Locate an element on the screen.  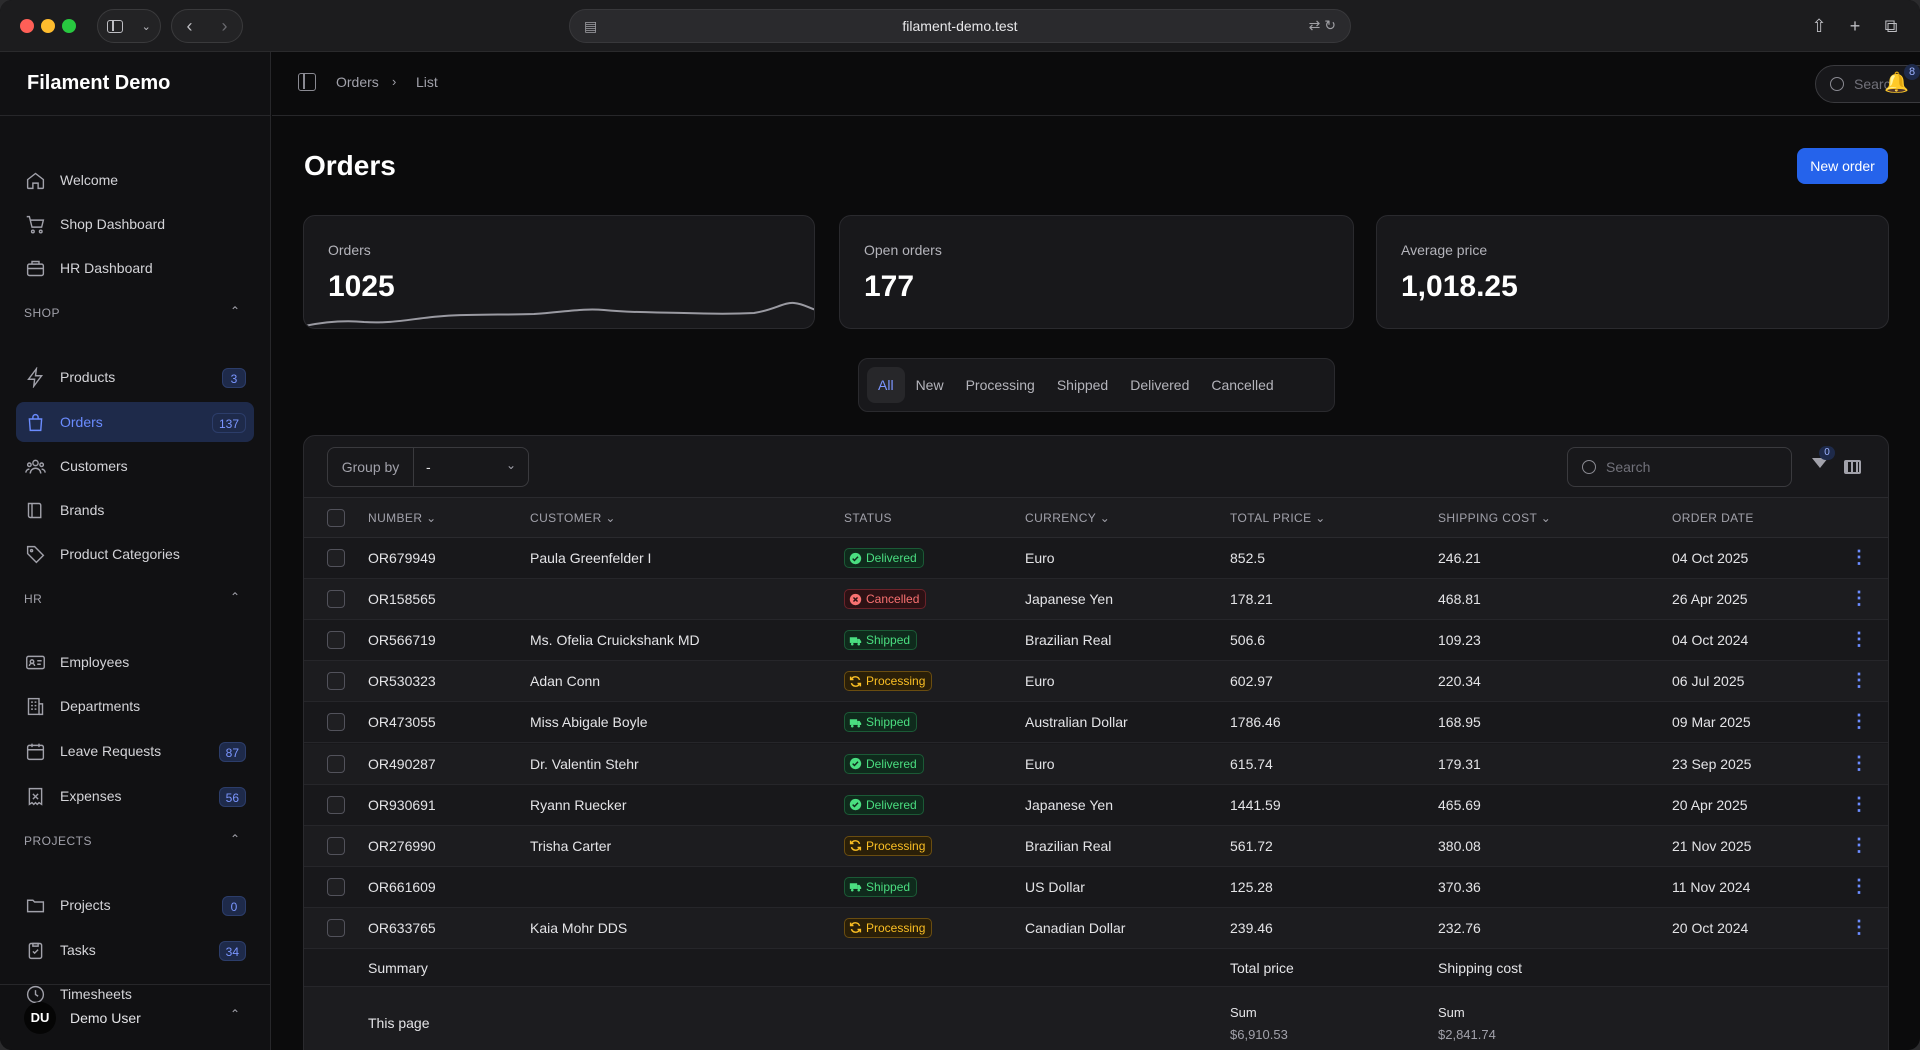
sidebar-item-projects: Projects 0 is located at coordinates (135, 905).